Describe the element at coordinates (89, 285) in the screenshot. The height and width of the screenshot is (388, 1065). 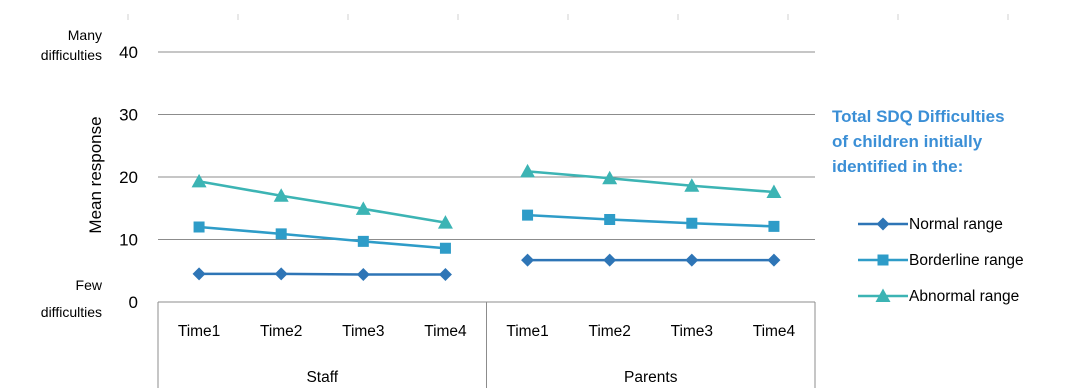
I see `y-bottom-label-line1: Few` at that location.